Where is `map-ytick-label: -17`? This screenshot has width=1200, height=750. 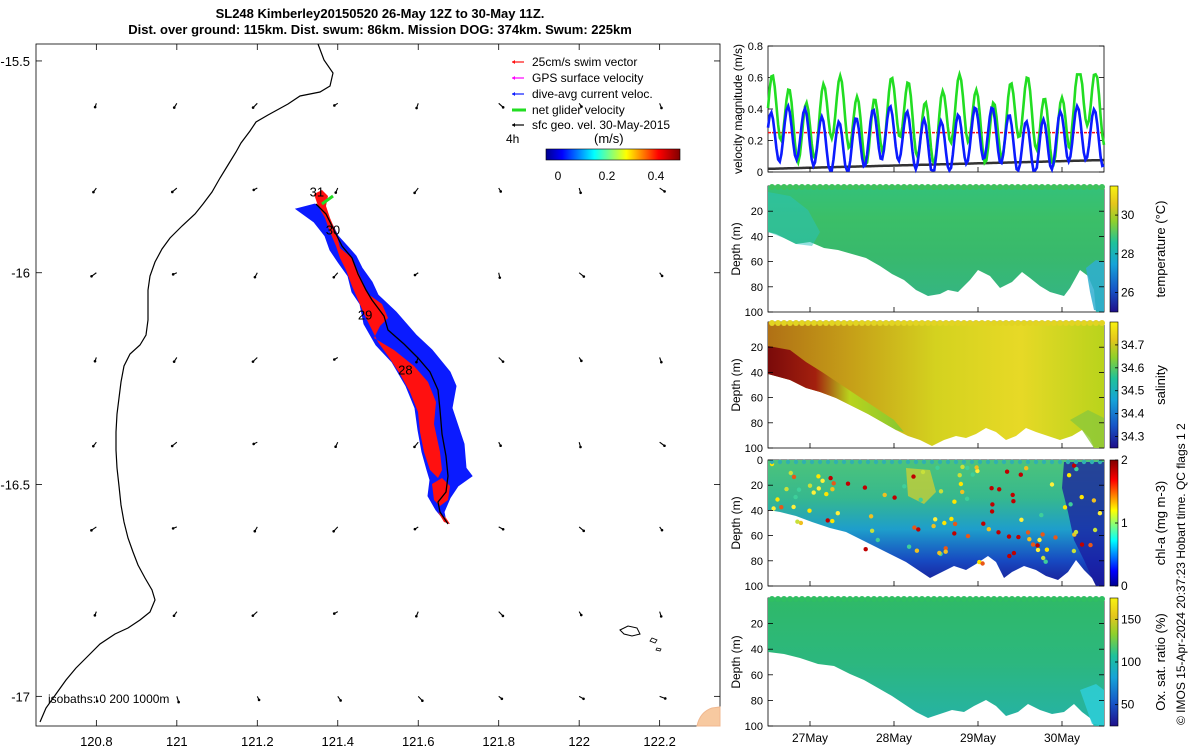
map-ytick-label: -17 is located at coordinates (20, 696).